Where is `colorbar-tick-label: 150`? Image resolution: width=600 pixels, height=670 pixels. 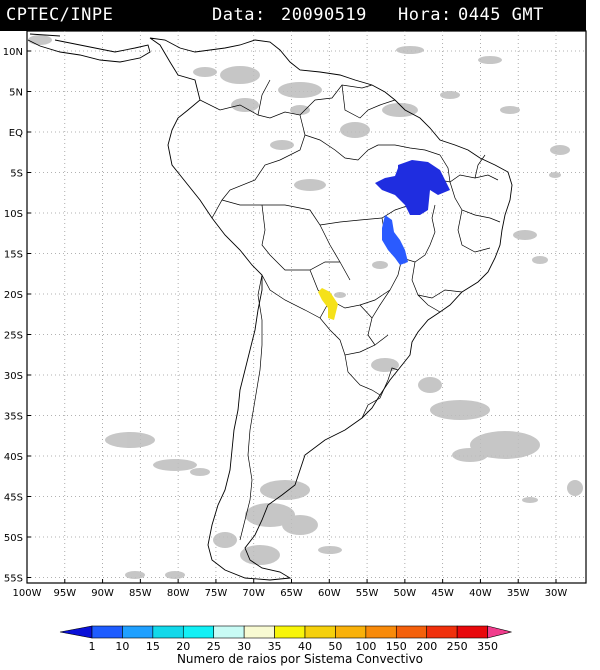 colorbar-tick-label: 150 is located at coordinates (396, 646).